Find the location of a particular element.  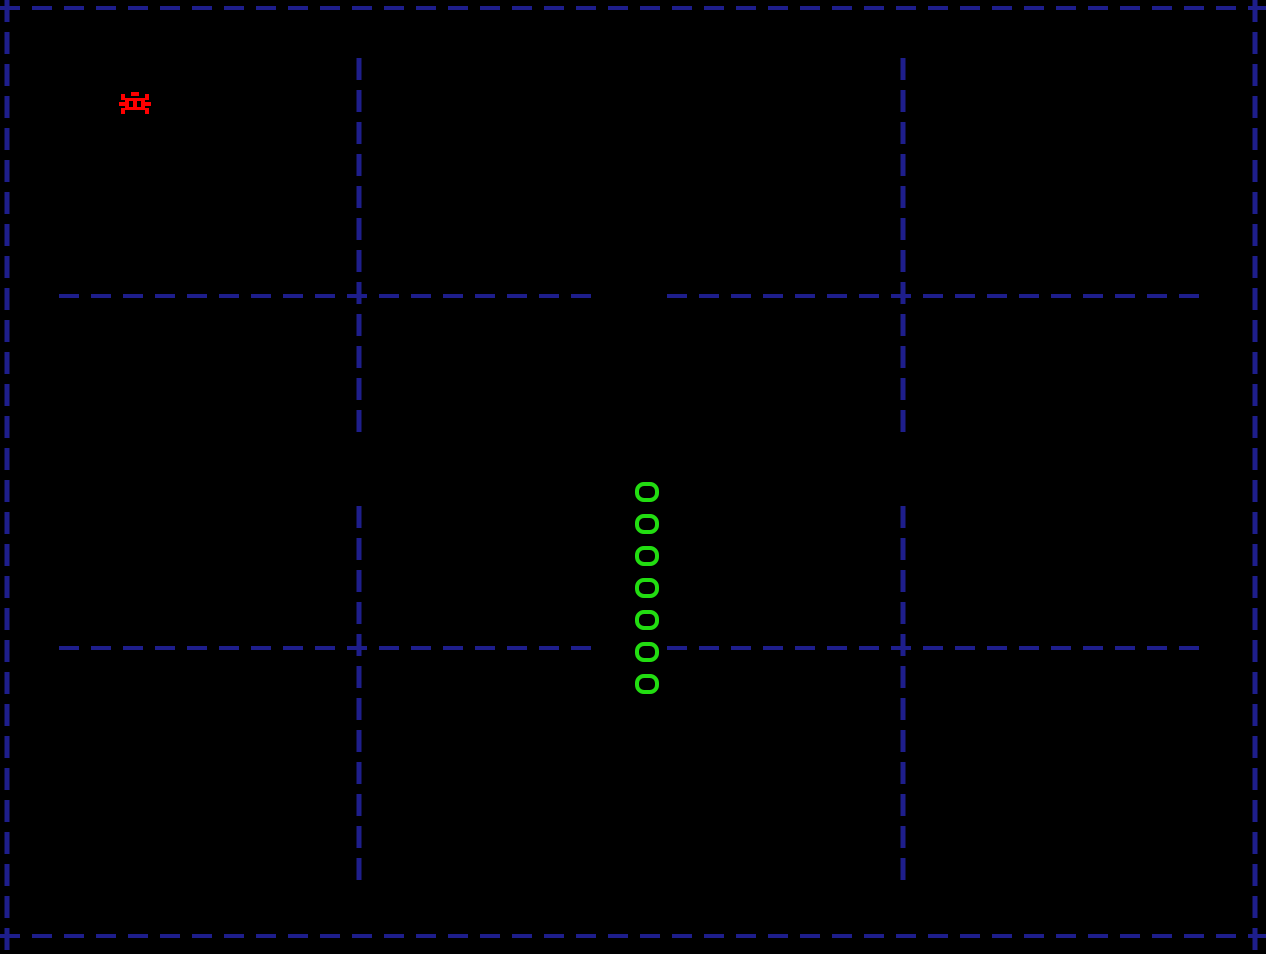

snake-head is located at coordinates (647, 492).